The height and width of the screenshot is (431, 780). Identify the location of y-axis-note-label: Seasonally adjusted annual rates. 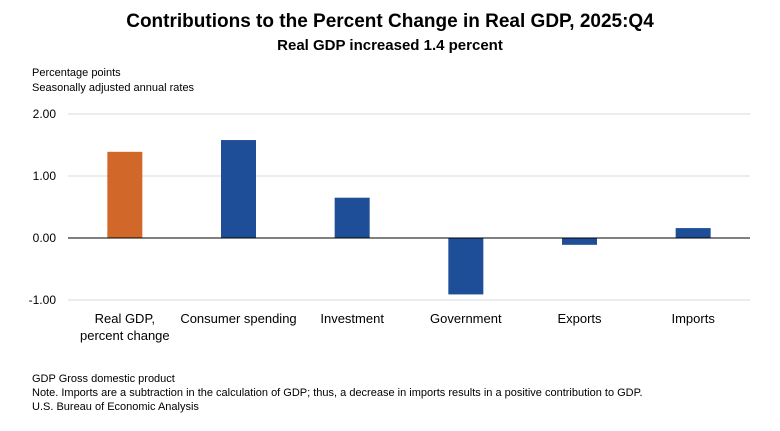
(113, 88).